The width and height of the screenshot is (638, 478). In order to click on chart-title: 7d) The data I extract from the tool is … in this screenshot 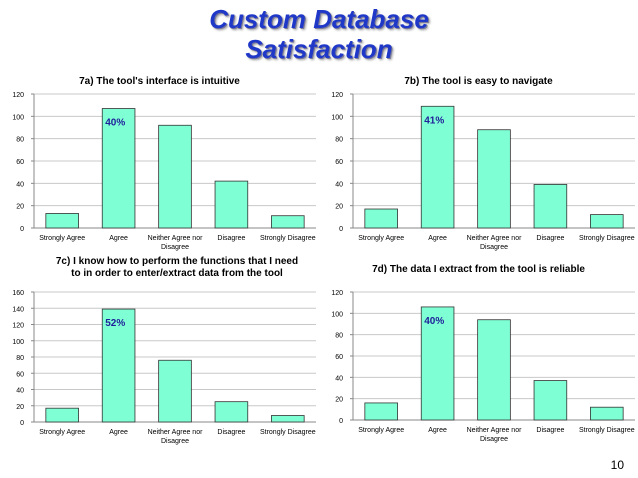, I will do `click(478, 269)`.